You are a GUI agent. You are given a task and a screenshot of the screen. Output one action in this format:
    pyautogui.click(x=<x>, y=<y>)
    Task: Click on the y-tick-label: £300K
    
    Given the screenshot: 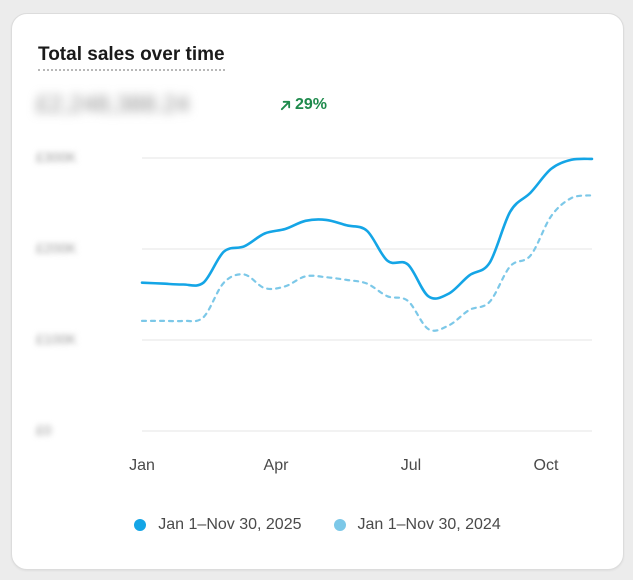 What is the action you would take?
    pyautogui.click(x=56, y=157)
    